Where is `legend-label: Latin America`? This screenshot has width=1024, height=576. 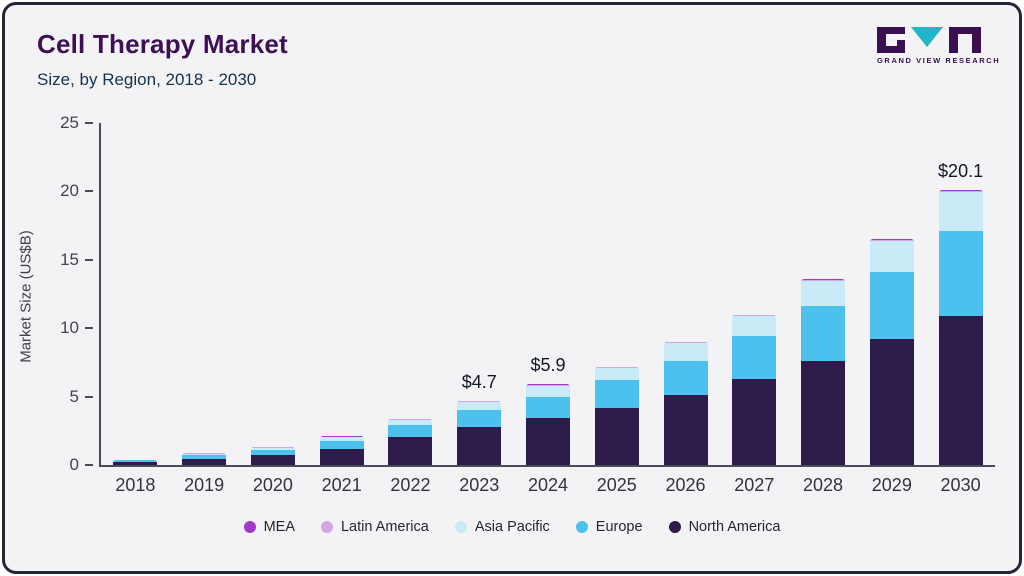
legend-label: Latin America is located at coordinates (384, 527).